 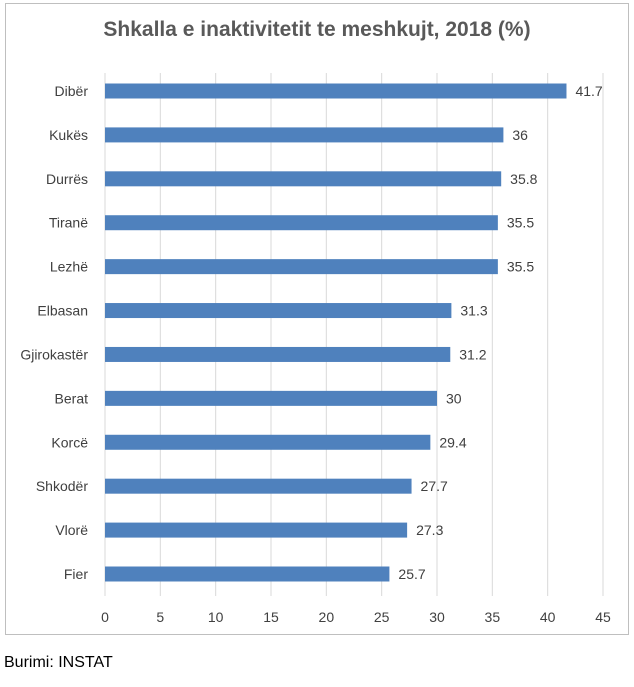 What do you see at coordinates (69, 442) in the screenshot?
I see `category-label: Korcë` at bounding box center [69, 442].